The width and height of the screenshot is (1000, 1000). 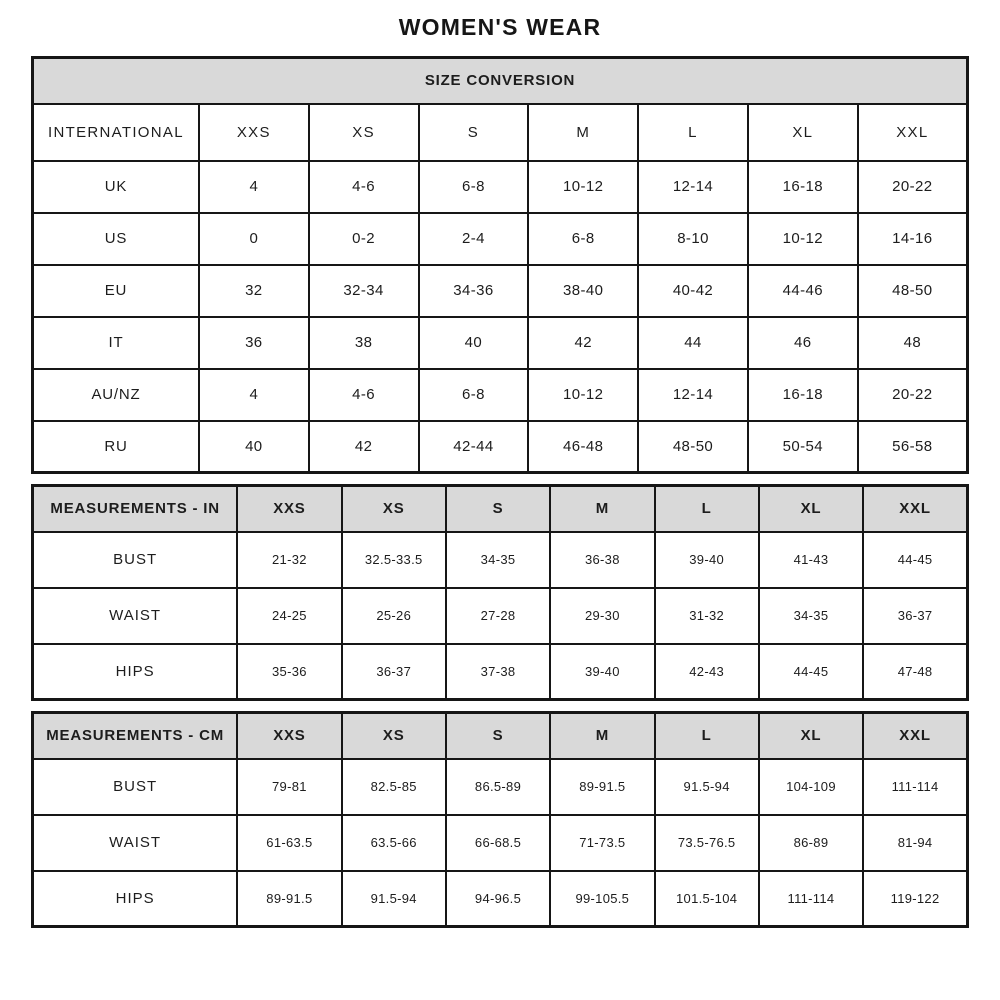 What do you see at coordinates (706, 615) in the screenshot?
I see `value-cell: 31-32` at bounding box center [706, 615].